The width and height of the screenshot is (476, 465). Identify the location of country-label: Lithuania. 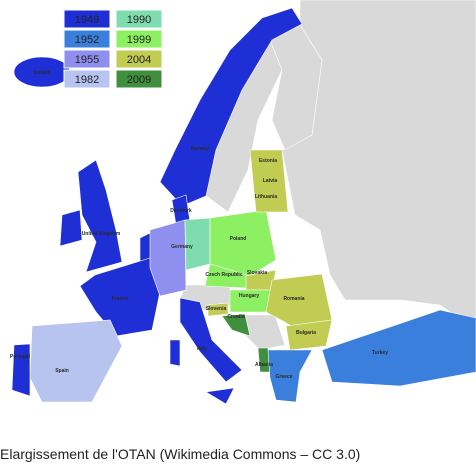
(266, 197).